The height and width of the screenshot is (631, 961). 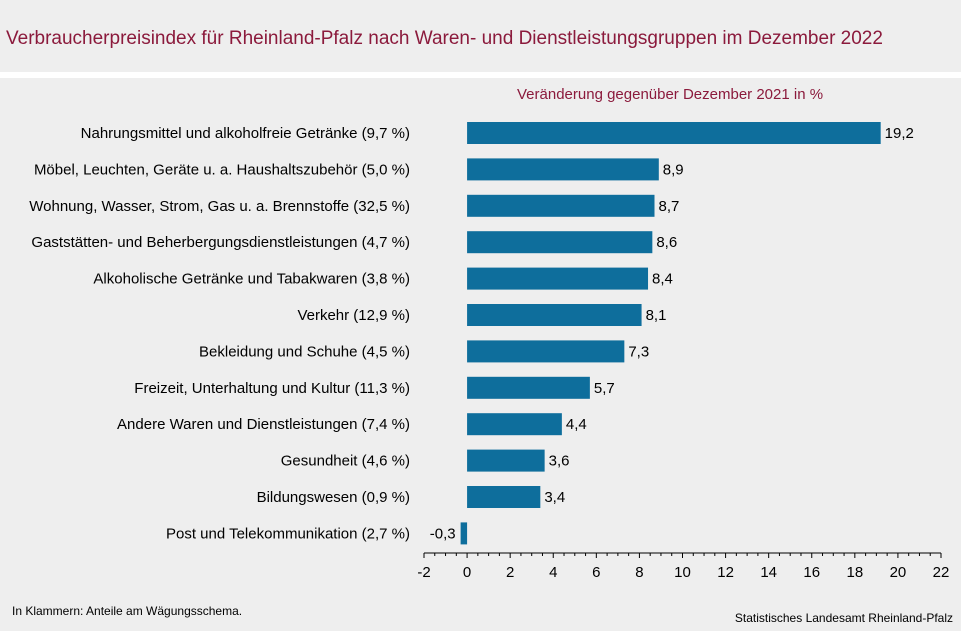 I want to click on x-tick-label: 18, so click(x=854, y=572).